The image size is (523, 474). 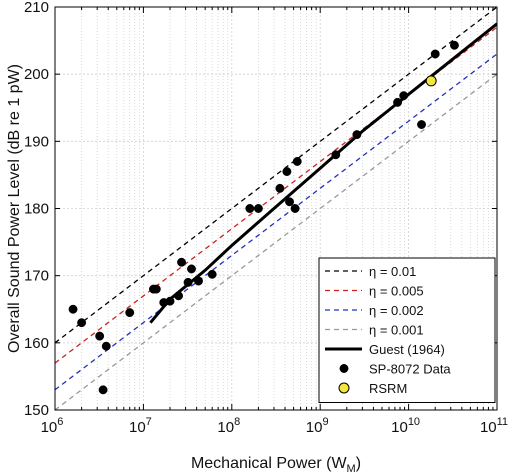 What do you see at coordinates (351, 468) in the screenshot?
I see `x-axis-title-subscript: M` at bounding box center [351, 468].